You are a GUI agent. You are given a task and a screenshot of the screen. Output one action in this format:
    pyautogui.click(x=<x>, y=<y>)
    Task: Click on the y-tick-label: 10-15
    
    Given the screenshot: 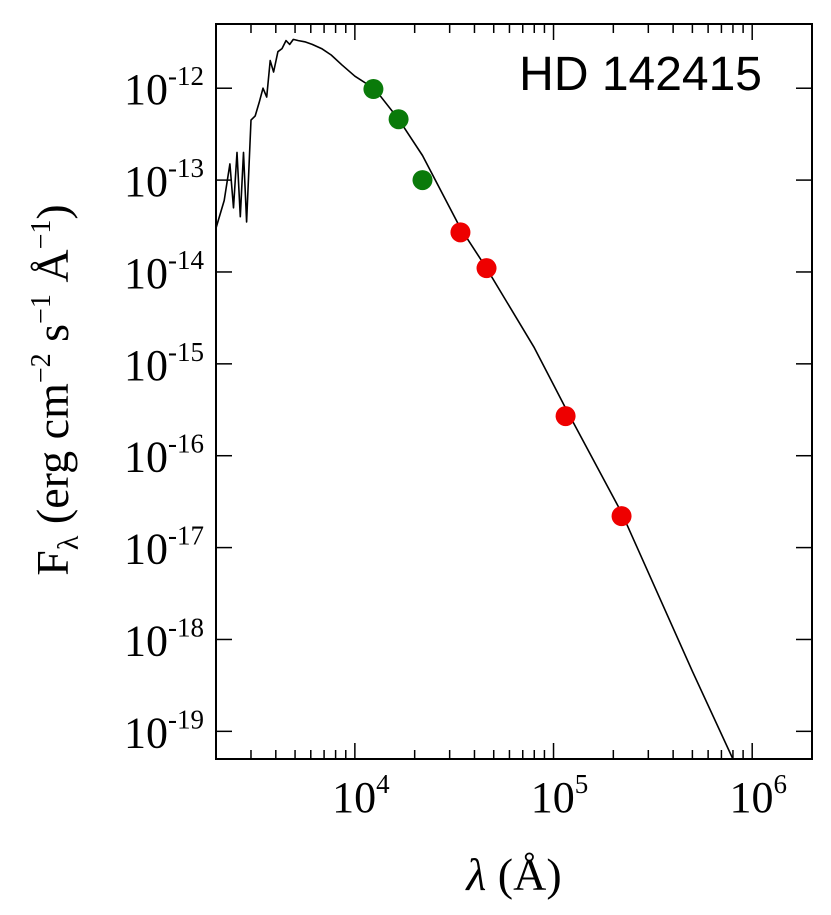 What is the action you would take?
    pyautogui.click(x=164, y=363)
    